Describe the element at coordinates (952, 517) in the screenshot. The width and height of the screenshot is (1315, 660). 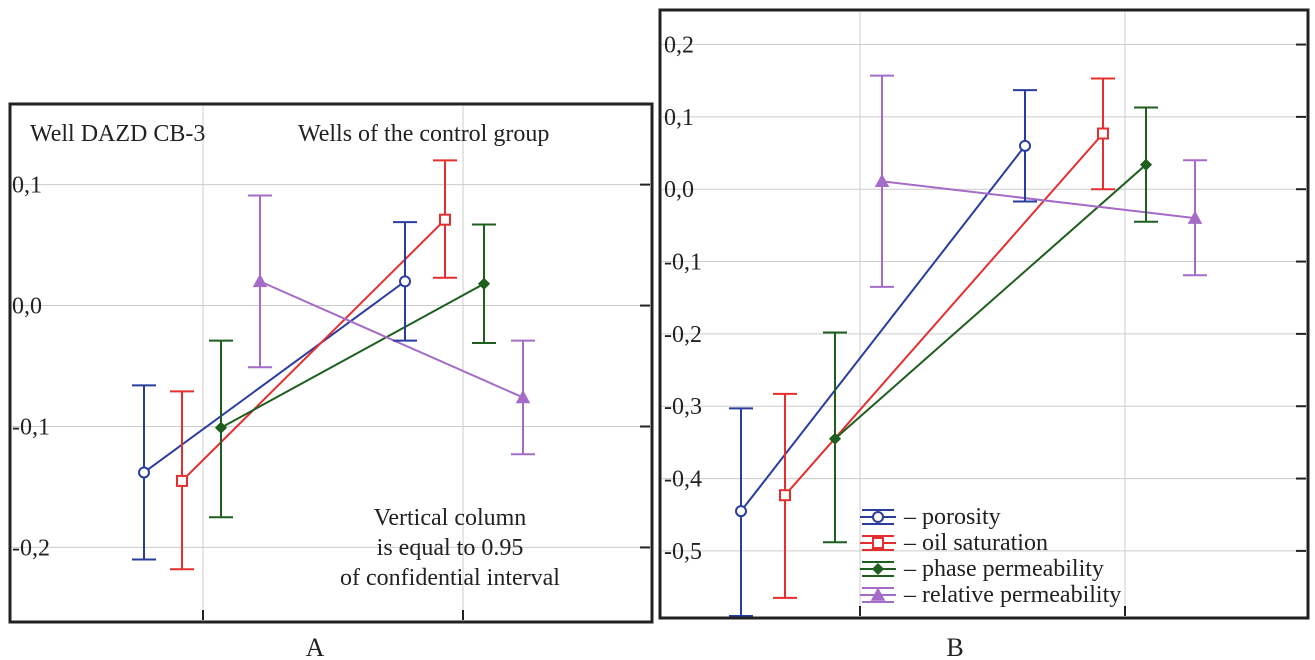
I see `legend-label-porosity: – porosity` at that location.